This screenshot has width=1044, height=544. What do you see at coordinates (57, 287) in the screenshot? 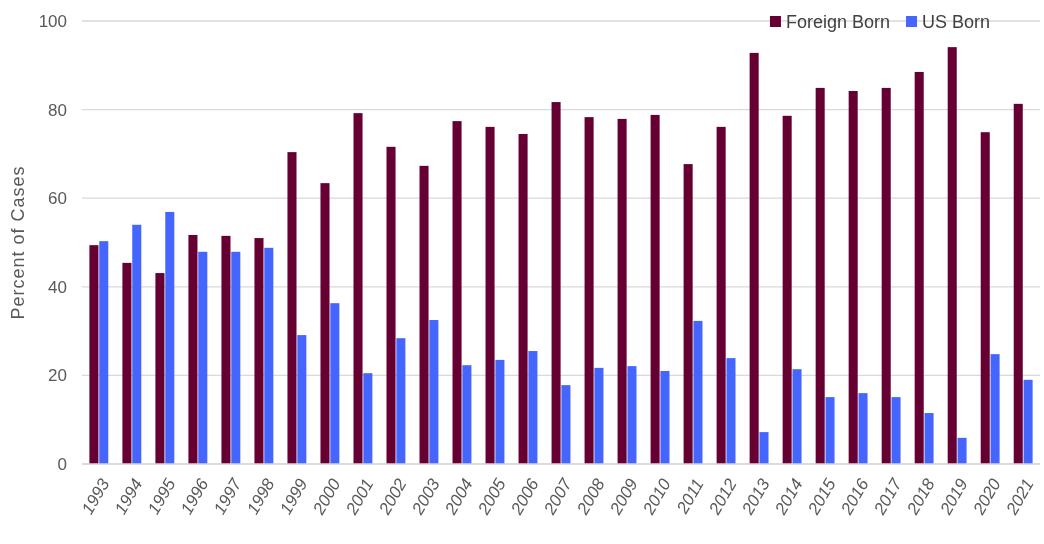
I see `y-tick-label: 40` at bounding box center [57, 287].